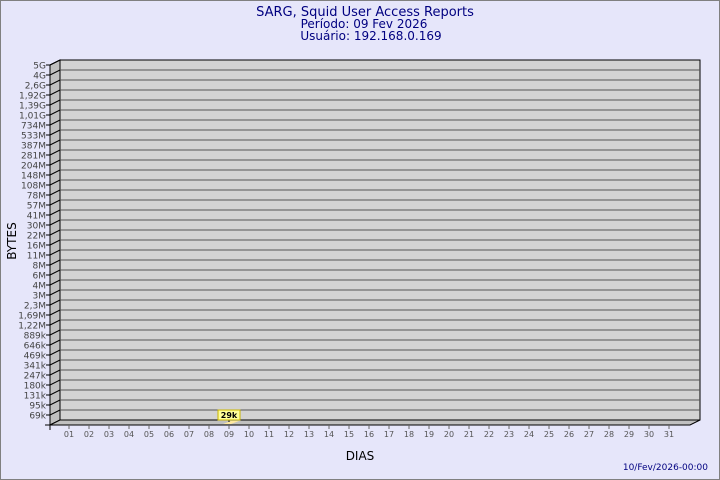 This screenshot has width=720, height=480. What do you see at coordinates (509, 434) in the screenshot?
I see `x-tick-label: 23` at bounding box center [509, 434].